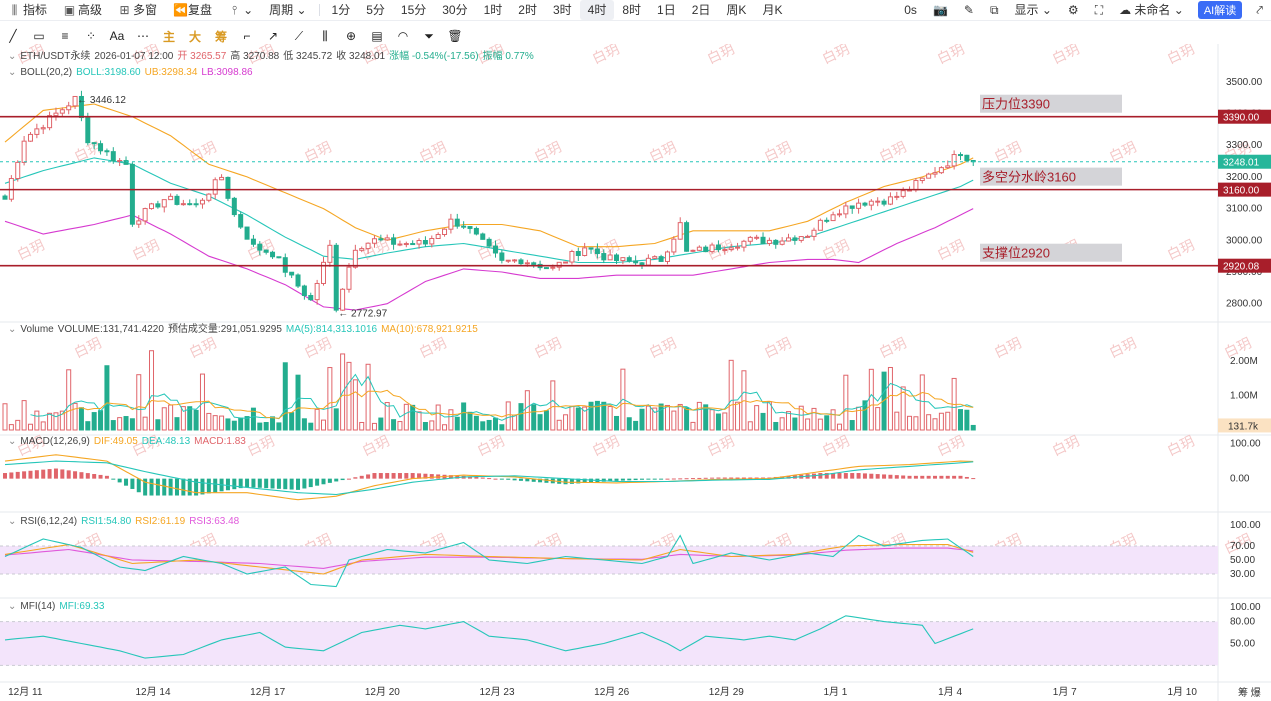 This screenshot has width=1271, height=701. I want to click on period-tab: 2时, so click(527, 10).